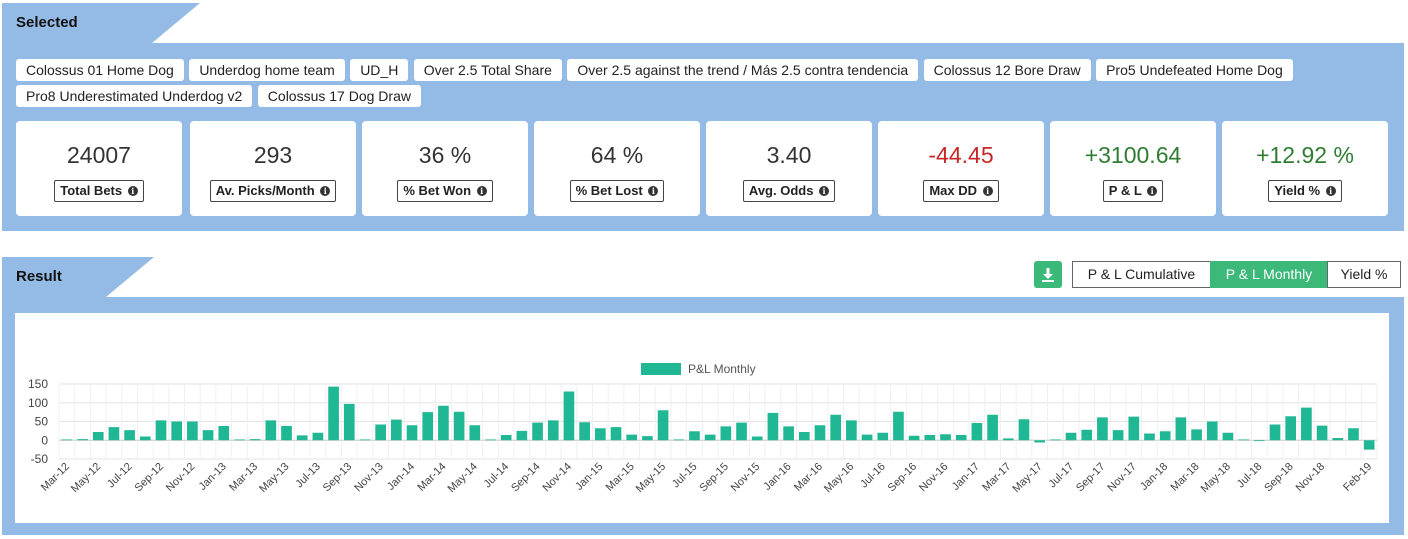 The image size is (1408, 539). I want to click on x-tick-label: Sep-18, so click(1279, 478).